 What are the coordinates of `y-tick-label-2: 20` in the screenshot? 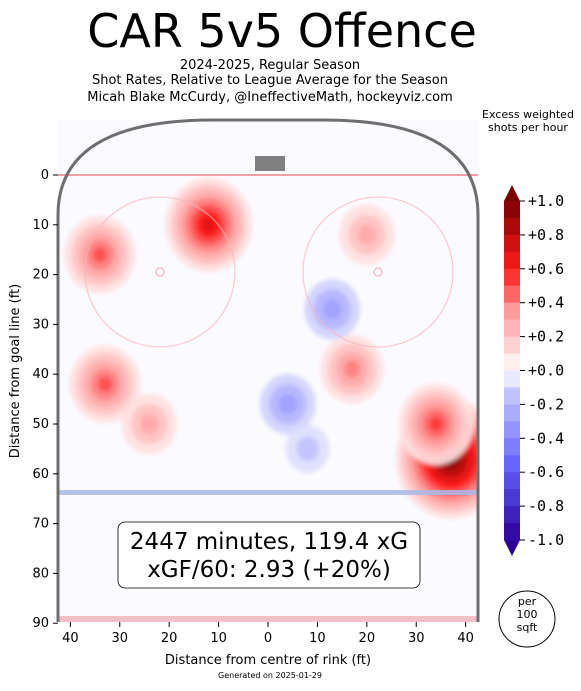 It's located at (40, 275).